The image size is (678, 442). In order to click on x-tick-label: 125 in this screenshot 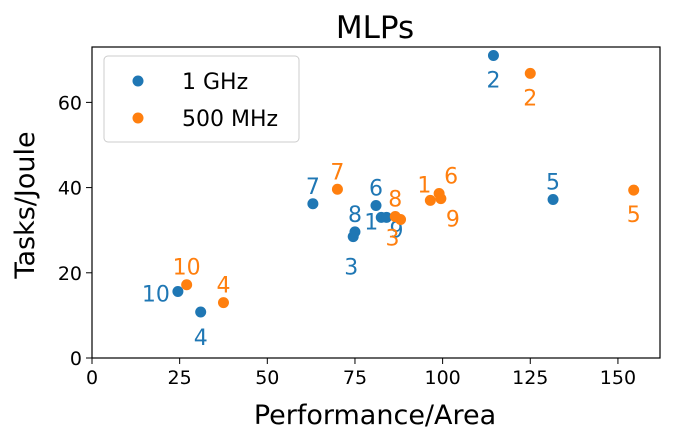, I will do `click(530, 378)`.